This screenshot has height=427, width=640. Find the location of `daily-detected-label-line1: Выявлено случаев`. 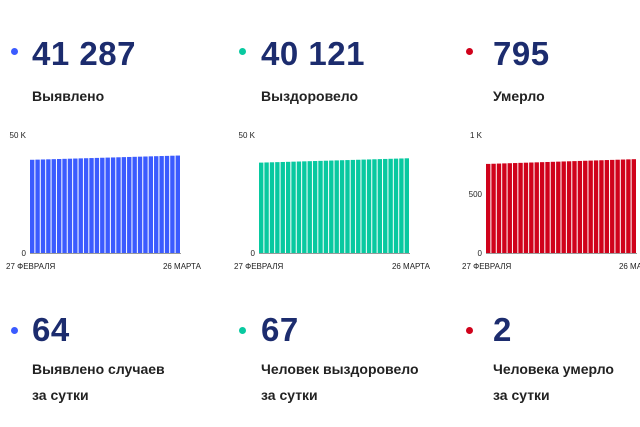

daily-detected-label-line1: Выявлено случаев is located at coordinates (98, 369).